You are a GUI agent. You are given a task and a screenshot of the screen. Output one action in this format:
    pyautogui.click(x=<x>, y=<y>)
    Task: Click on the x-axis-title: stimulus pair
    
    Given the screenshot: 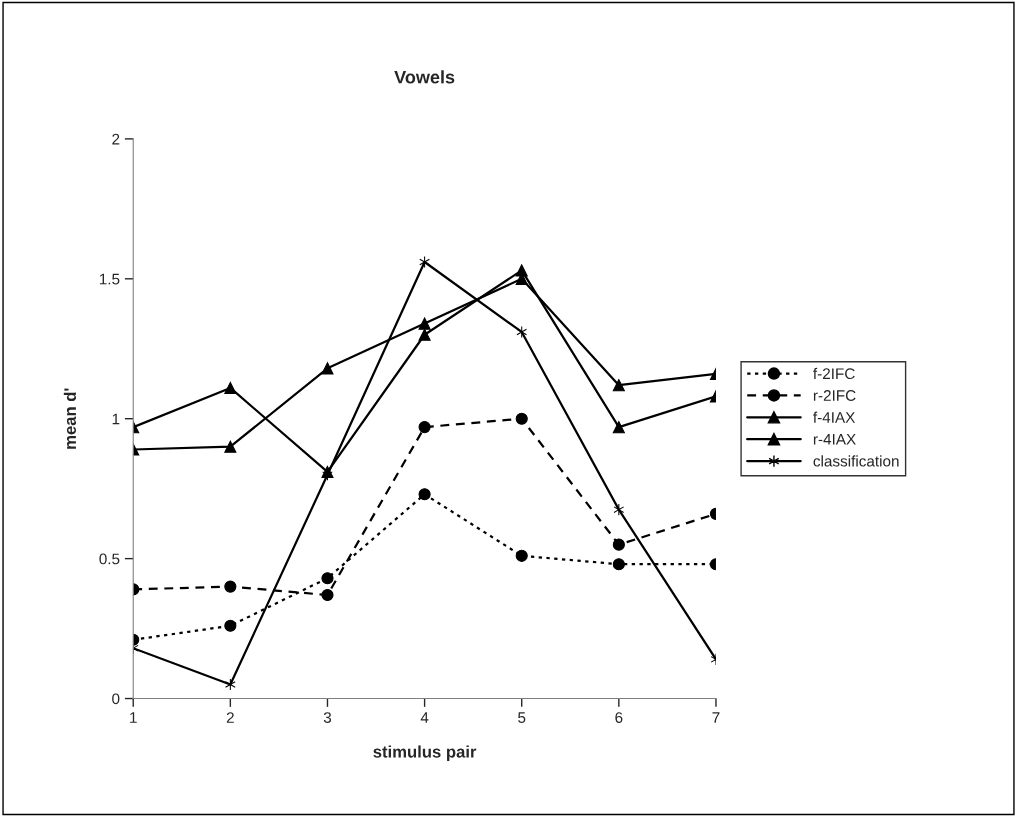 What is the action you would take?
    pyautogui.click(x=425, y=753)
    